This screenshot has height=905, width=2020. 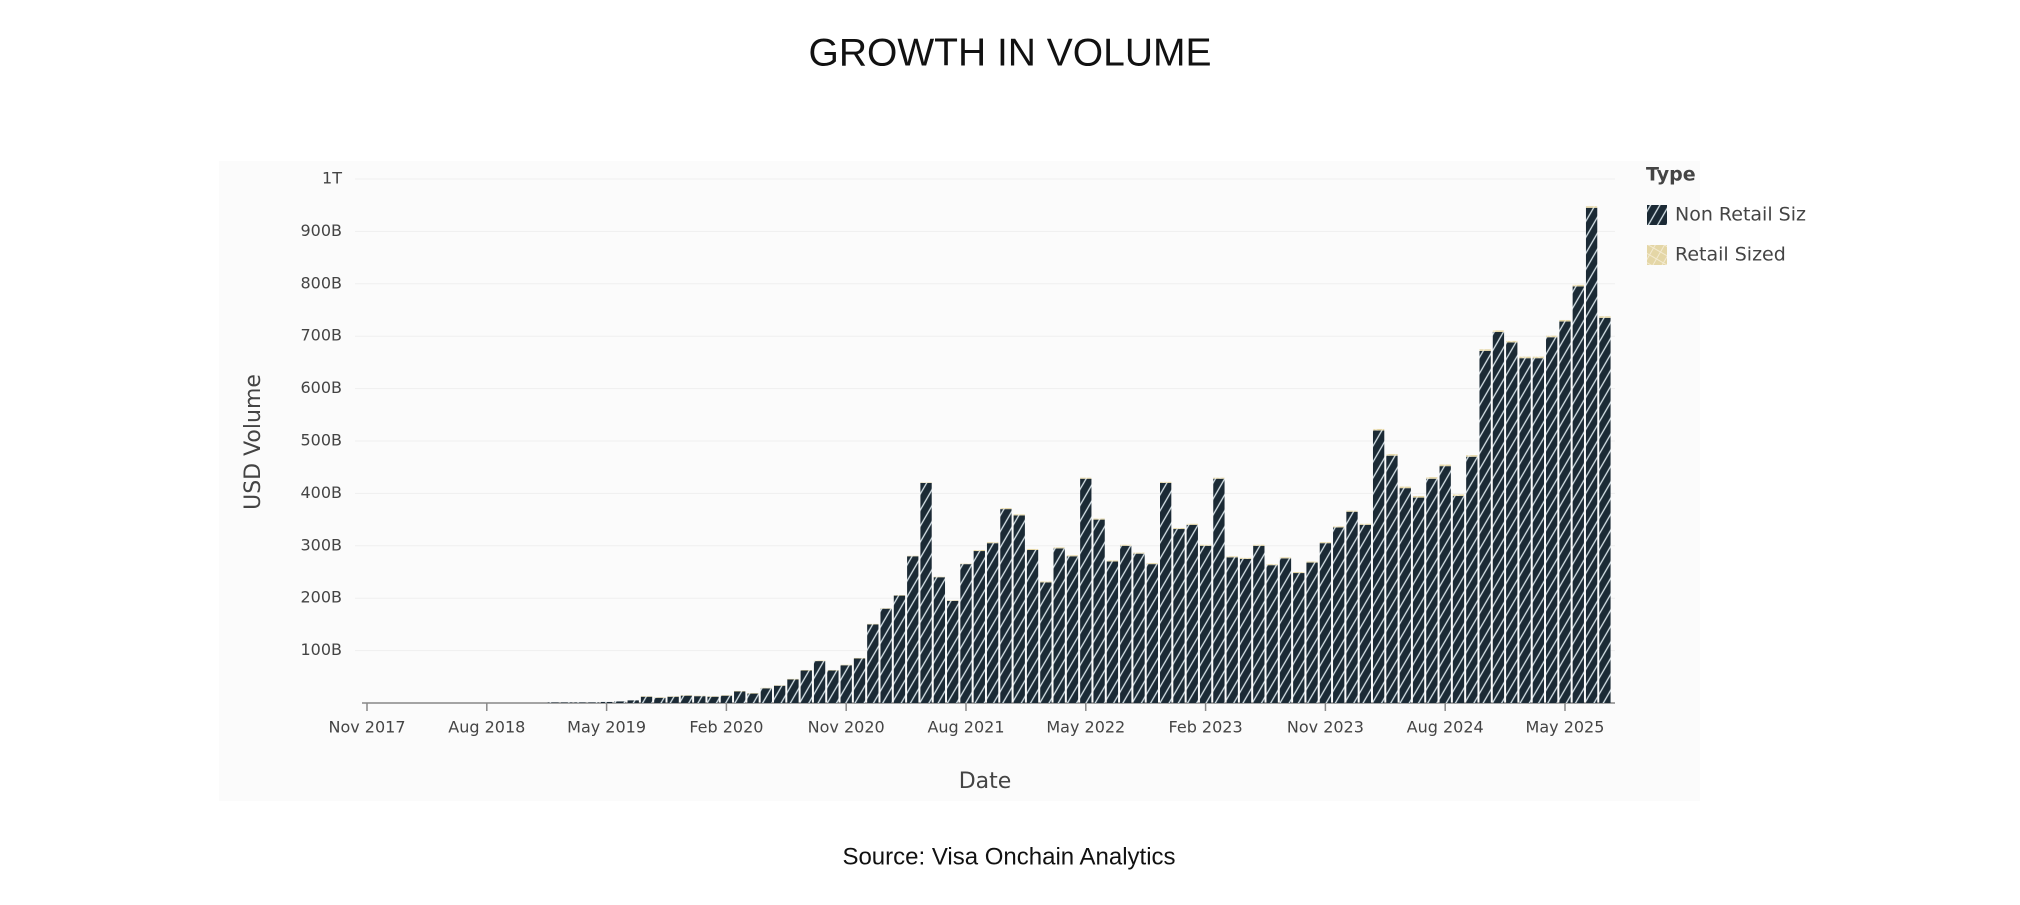 What do you see at coordinates (486, 727) in the screenshot?
I see `x-tick-label: Aug 2018` at bounding box center [486, 727].